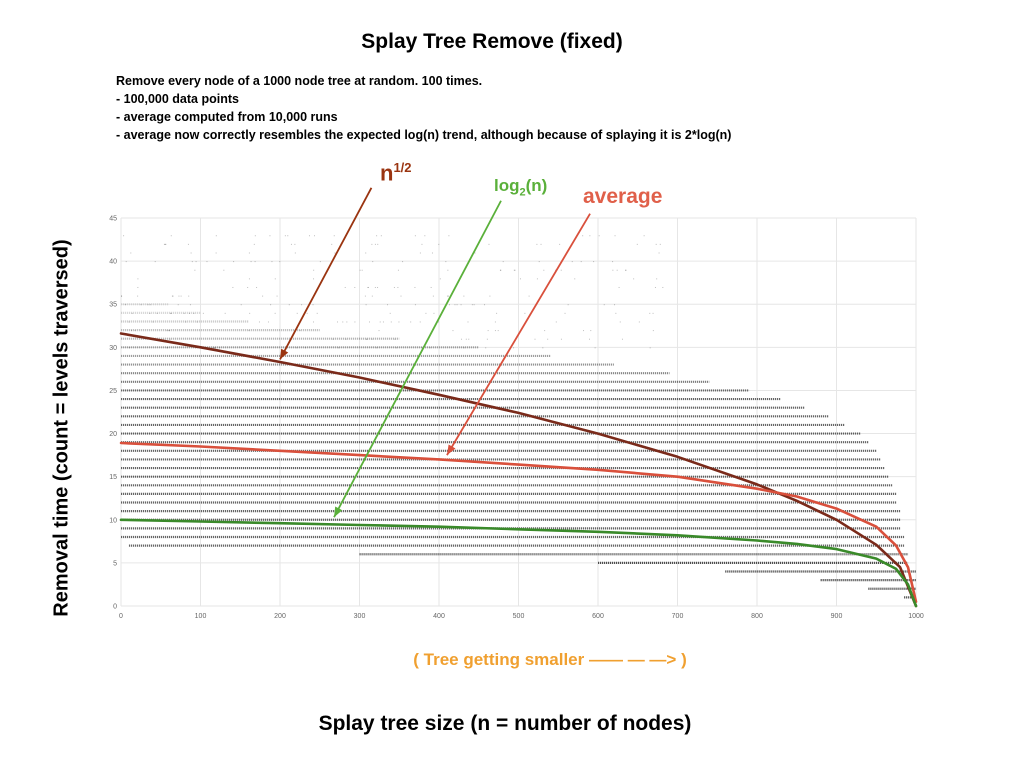  What do you see at coordinates (113, 391) in the screenshot?
I see `y-tick-label: 25` at bounding box center [113, 391].